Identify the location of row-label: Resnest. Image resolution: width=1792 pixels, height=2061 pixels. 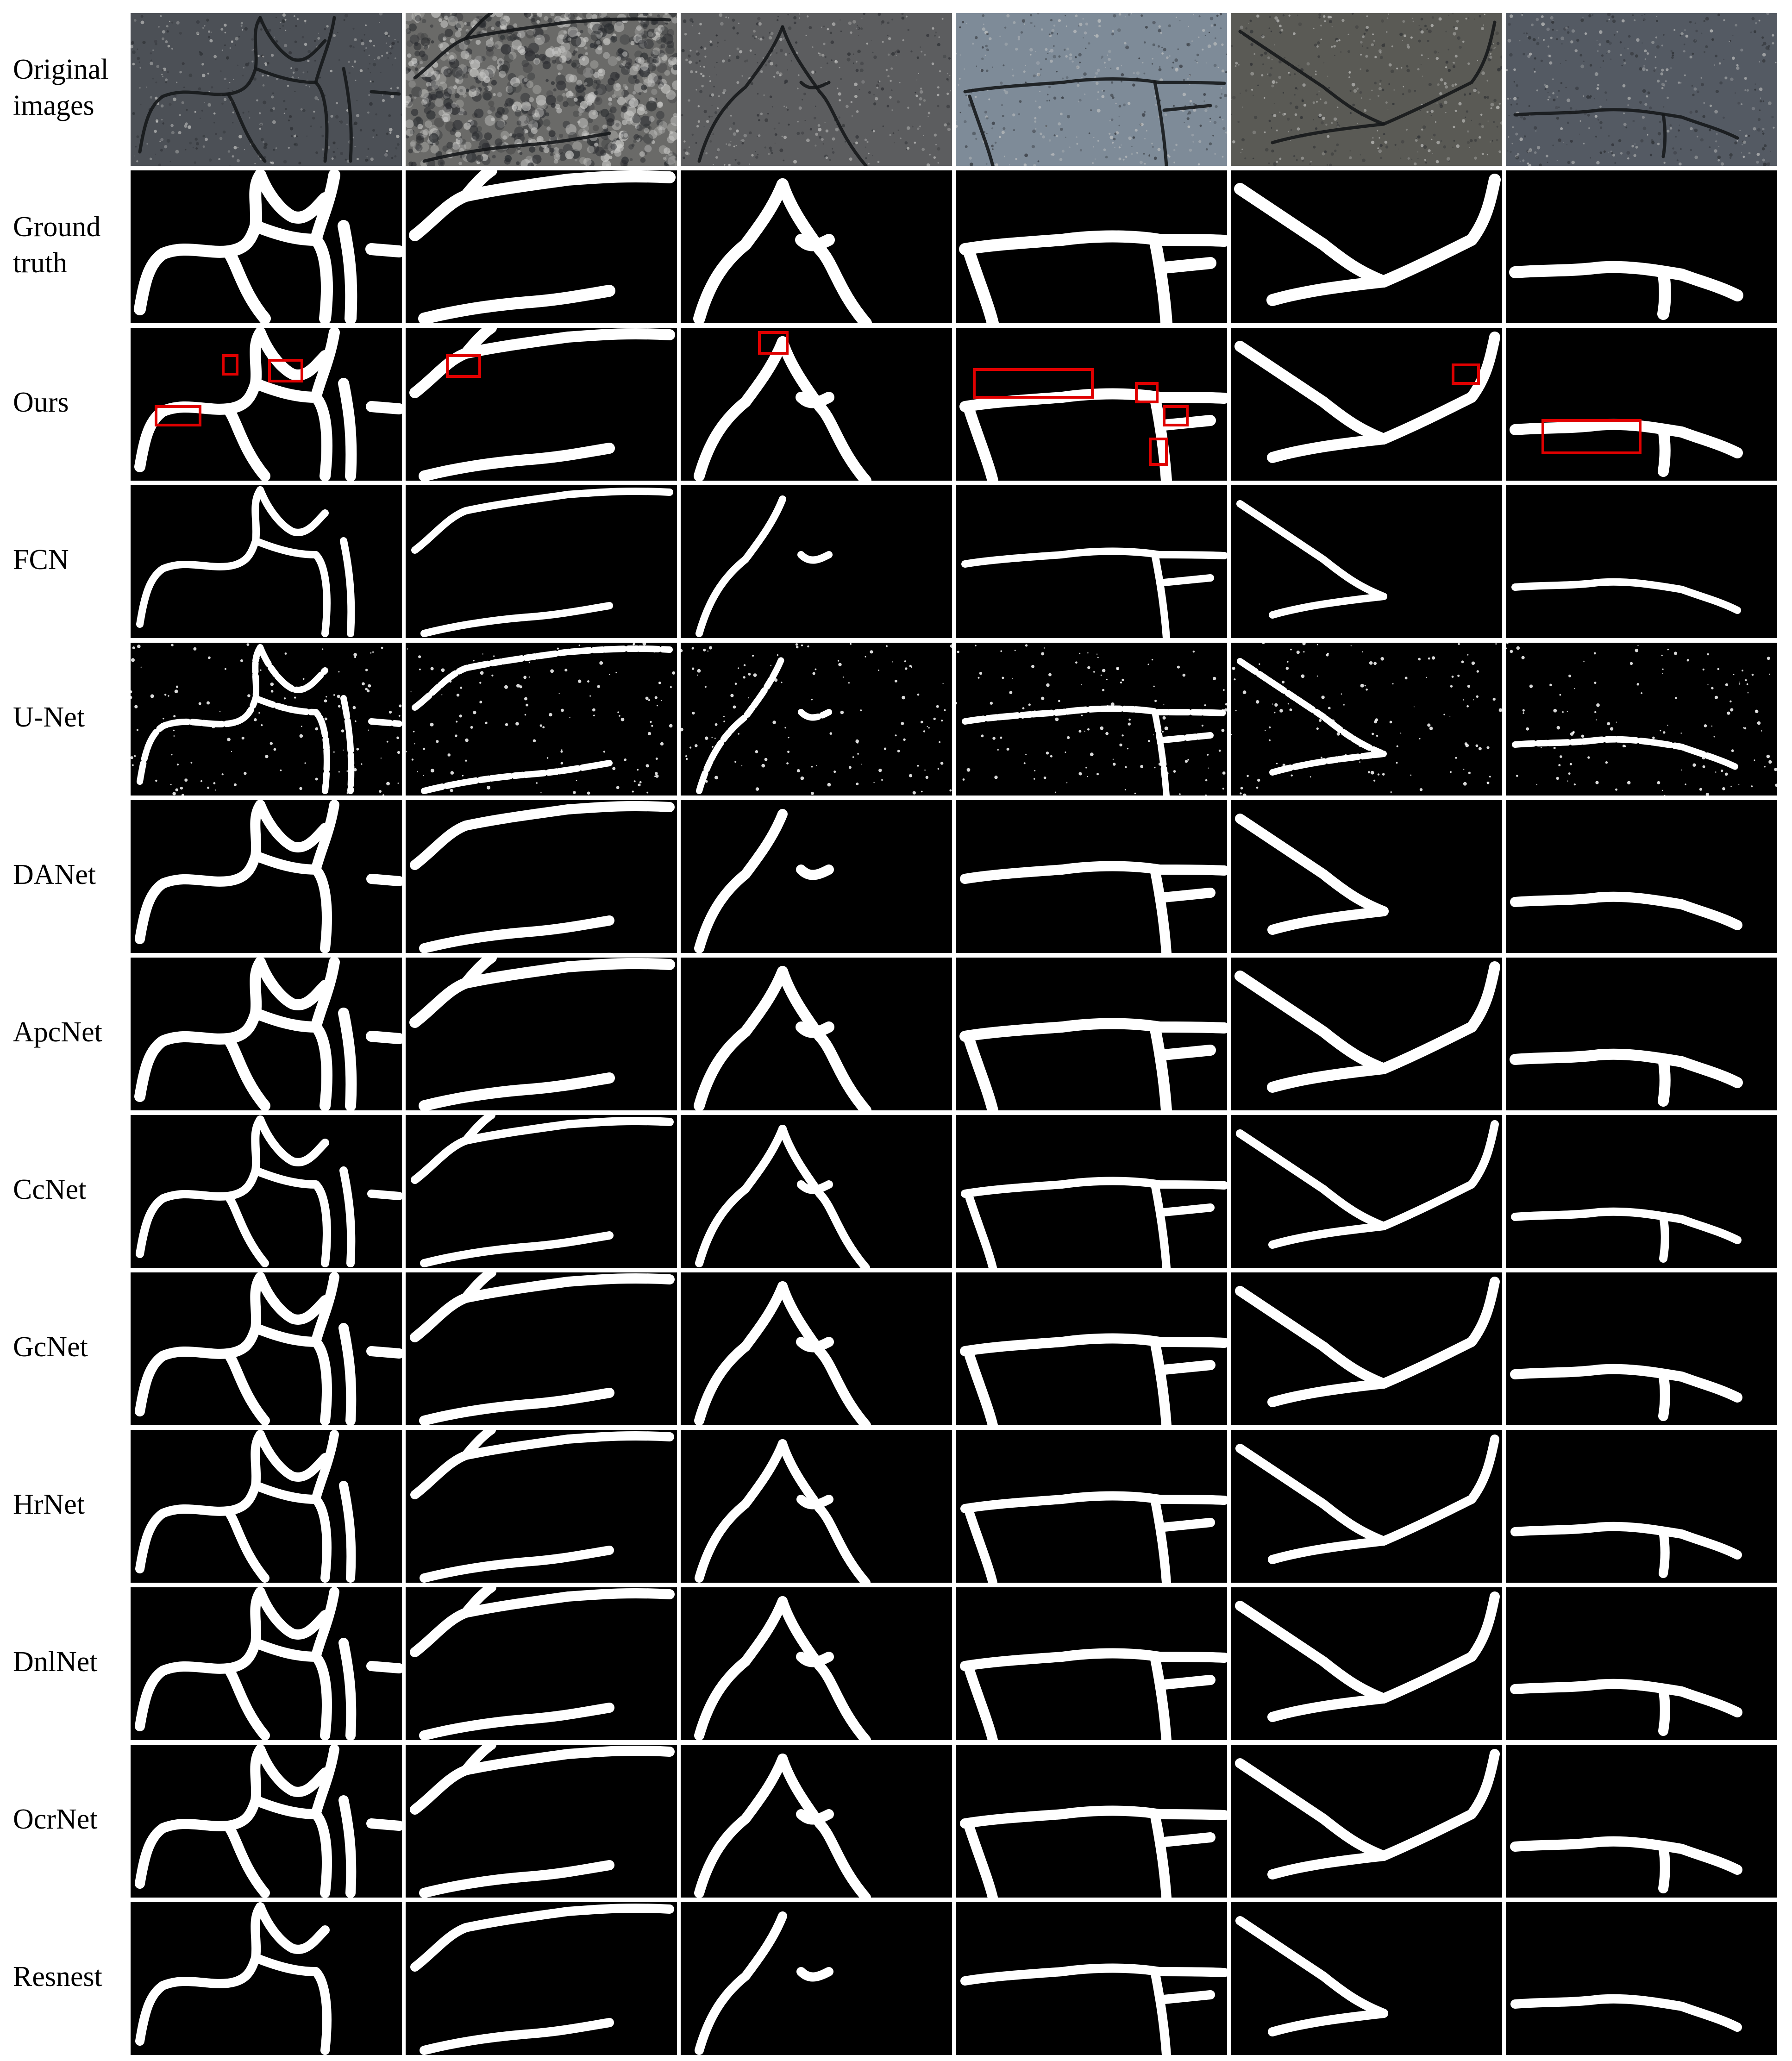
(57, 1976).